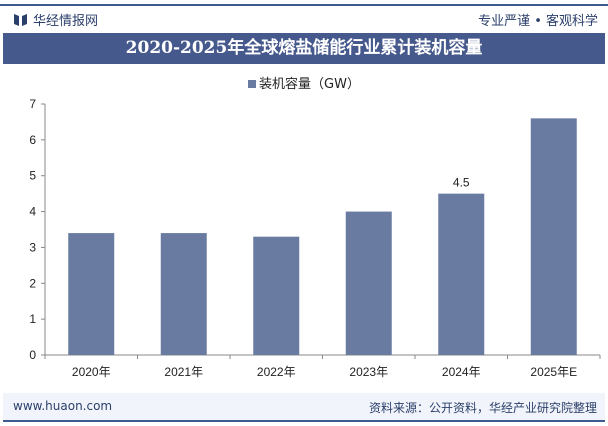 The height and width of the screenshot is (426, 608). I want to click on bottom-rule, so click(304, 421).